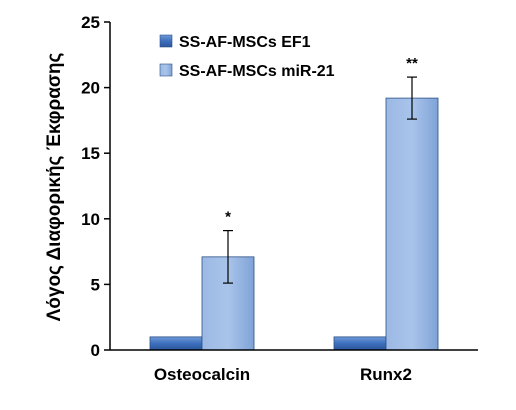 The image size is (516, 410). Describe the element at coordinates (412, 224) in the screenshot. I see `bar-mir21-runx2` at that location.